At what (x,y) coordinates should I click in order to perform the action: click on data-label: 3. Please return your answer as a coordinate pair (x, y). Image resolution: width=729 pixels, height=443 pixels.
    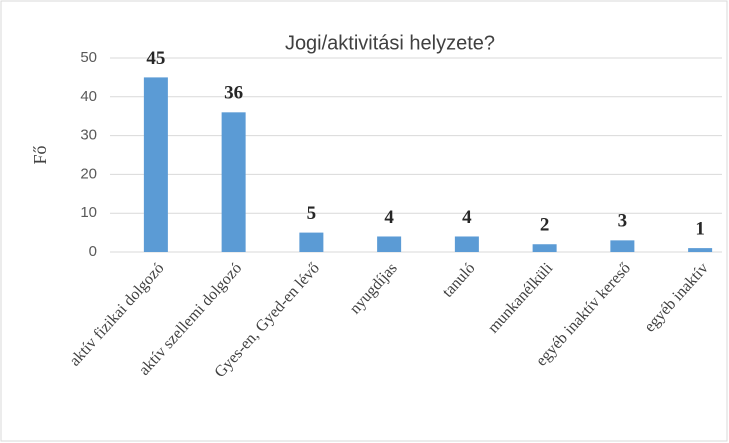
    Looking at the image, I should click on (623, 221).